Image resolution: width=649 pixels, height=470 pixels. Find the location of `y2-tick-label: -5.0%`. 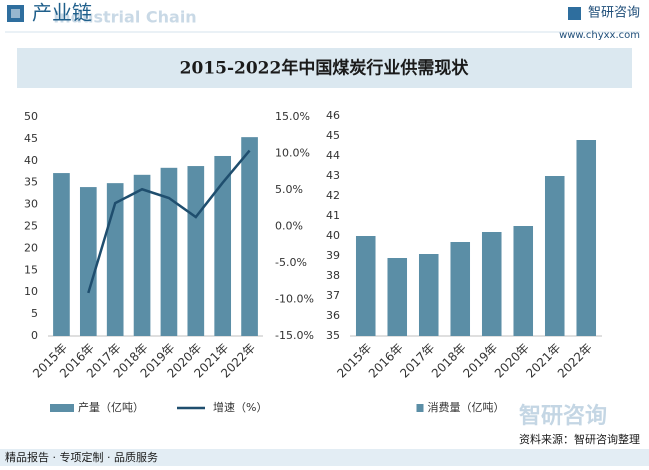

y2-tick-label: -5.0% is located at coordinates (291, 262).